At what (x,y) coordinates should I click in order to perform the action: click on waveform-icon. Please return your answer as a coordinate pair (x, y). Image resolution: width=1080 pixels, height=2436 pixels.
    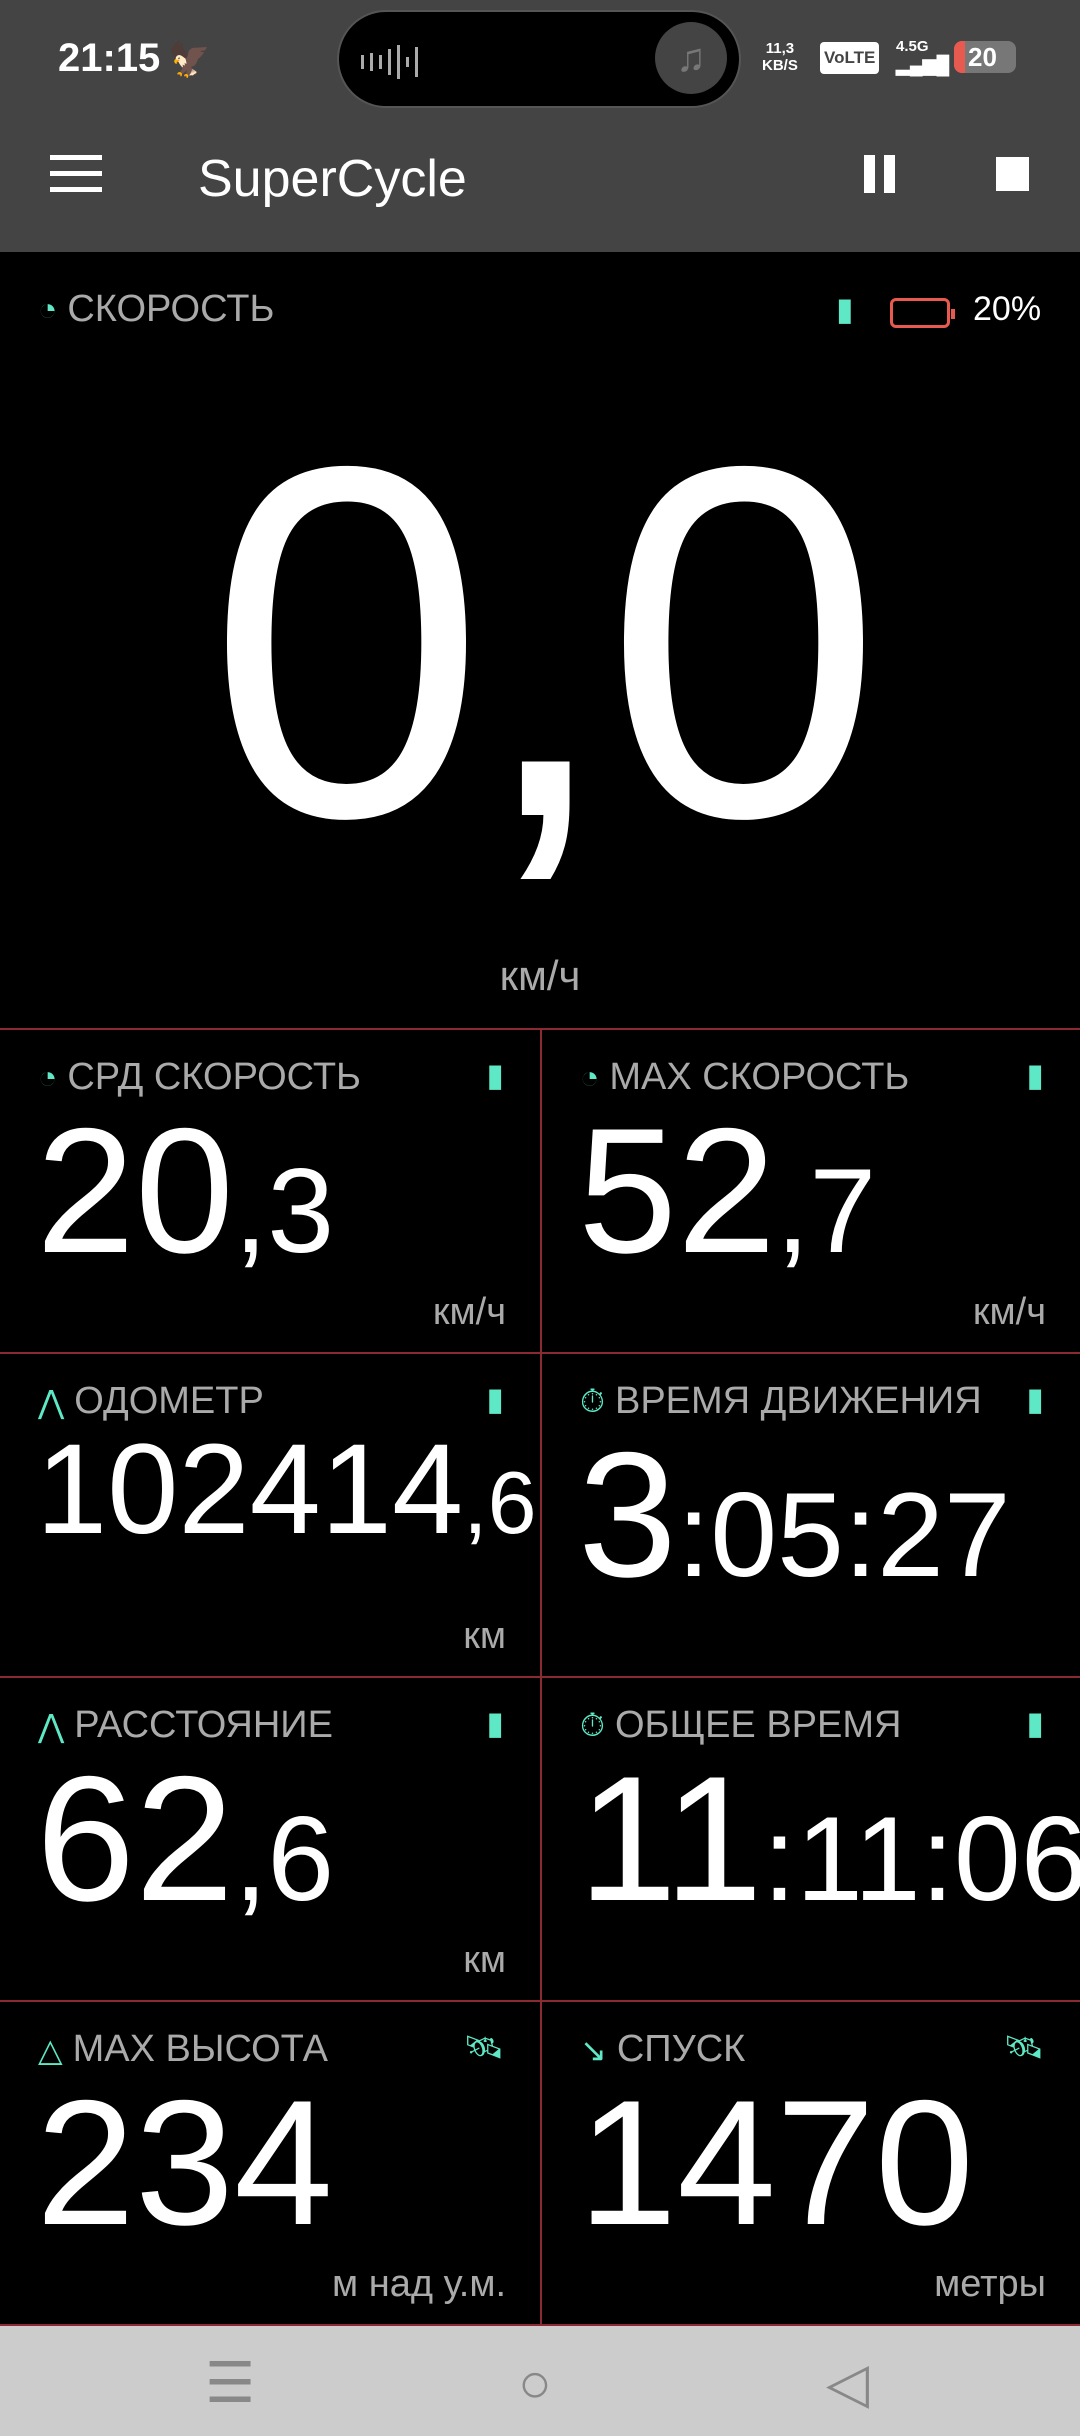
    Looking at the image, I should click on (389, 62).